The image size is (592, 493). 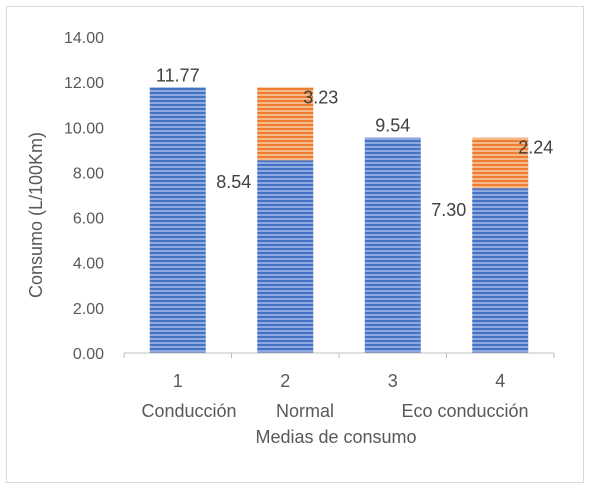 I want to click on y-axis: 0.00 2.00 4.00 6.00 8.00 10.00 12.00 14.00, so click(x=84, y=196).